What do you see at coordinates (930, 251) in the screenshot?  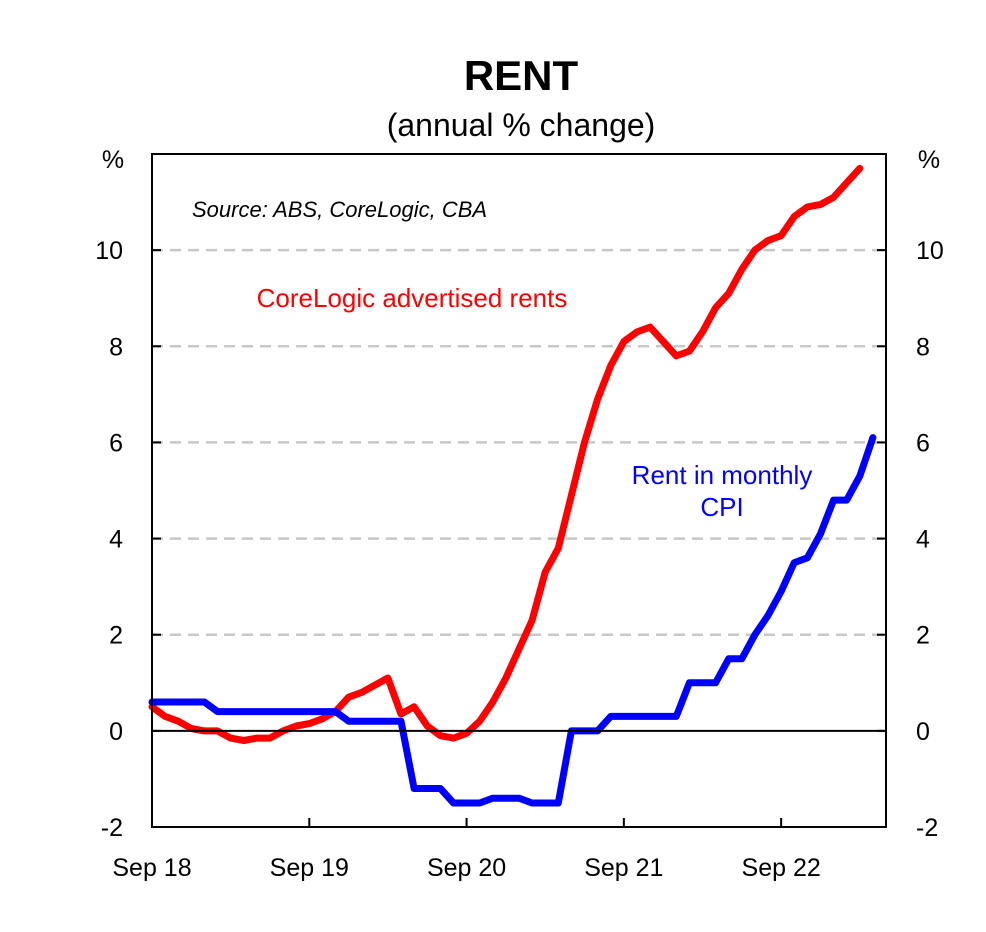 I see `y-tick-label-right: 10` at bounding box center [930, 251].